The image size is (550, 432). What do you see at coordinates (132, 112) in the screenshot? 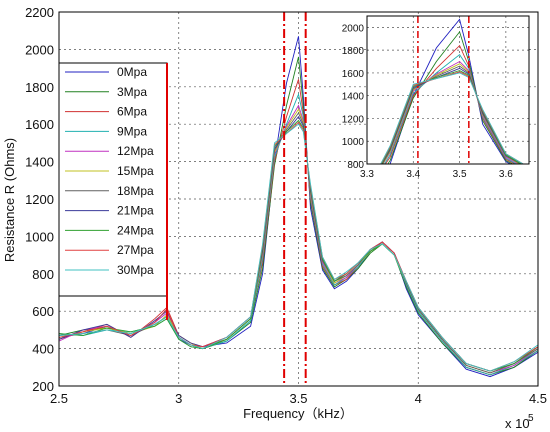
I see `legend-label: 6Mpa` at bounding box center [132, 112].